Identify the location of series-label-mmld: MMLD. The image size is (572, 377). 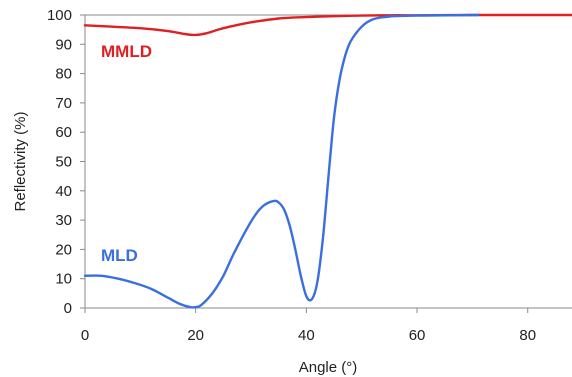
(126, 51).